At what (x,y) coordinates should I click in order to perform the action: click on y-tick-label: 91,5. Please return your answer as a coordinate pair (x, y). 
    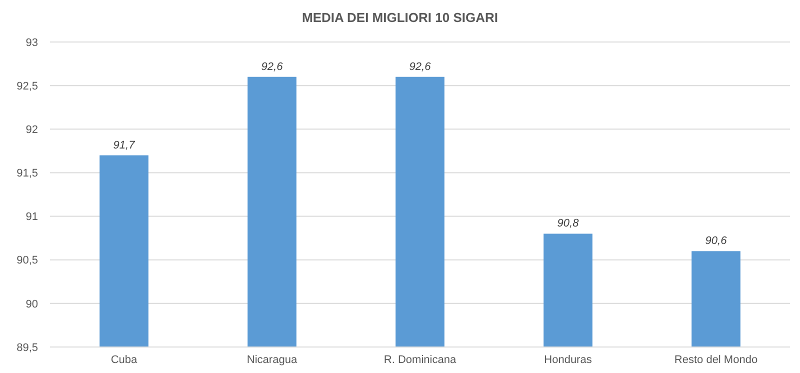
    Looking at the image, I should click on (27, 174).